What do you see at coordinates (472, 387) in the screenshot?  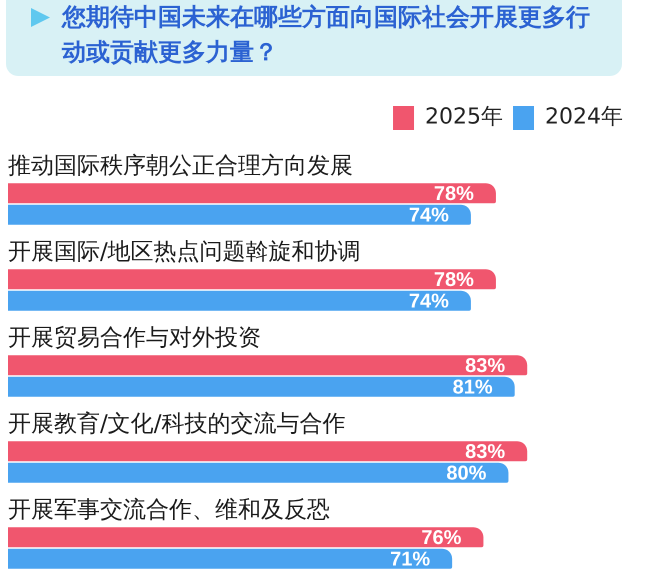 I see `data-label: 81%` at bounding box center [472, 387].